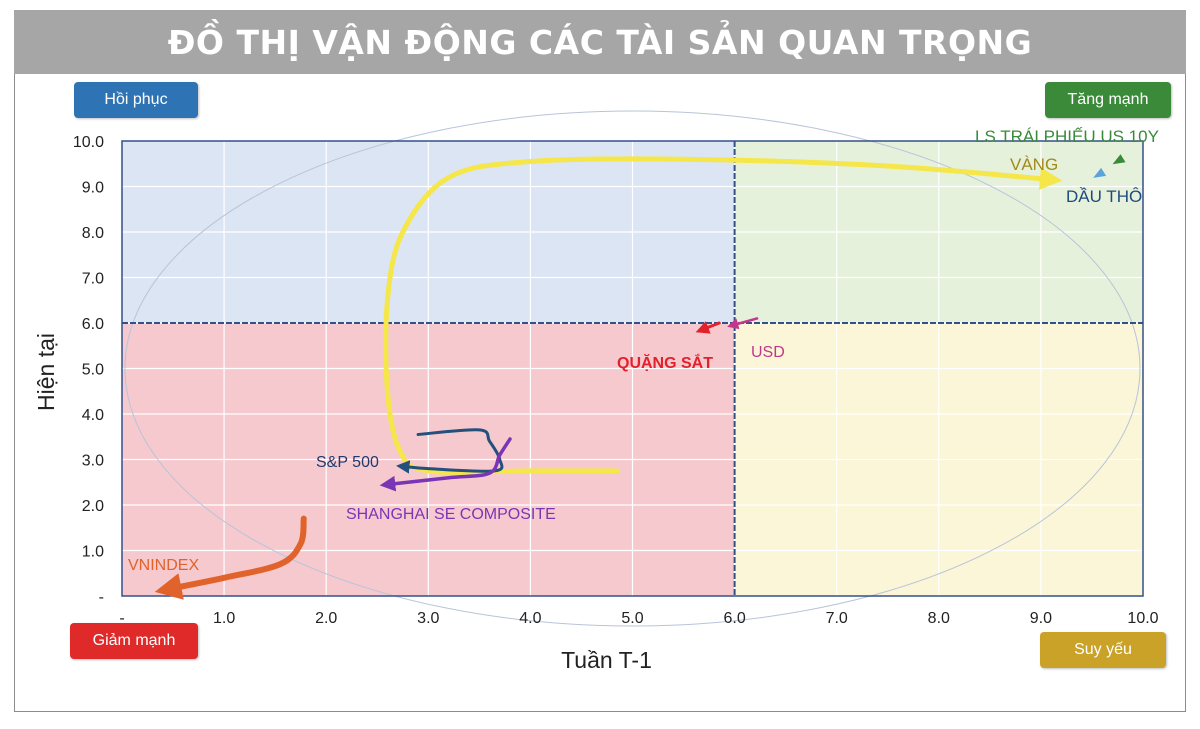 The image size is (1200, 729). Describe the element at coordinates (632, 618) in the screenshot. I see `x-tick-label: 5.0` at that location.